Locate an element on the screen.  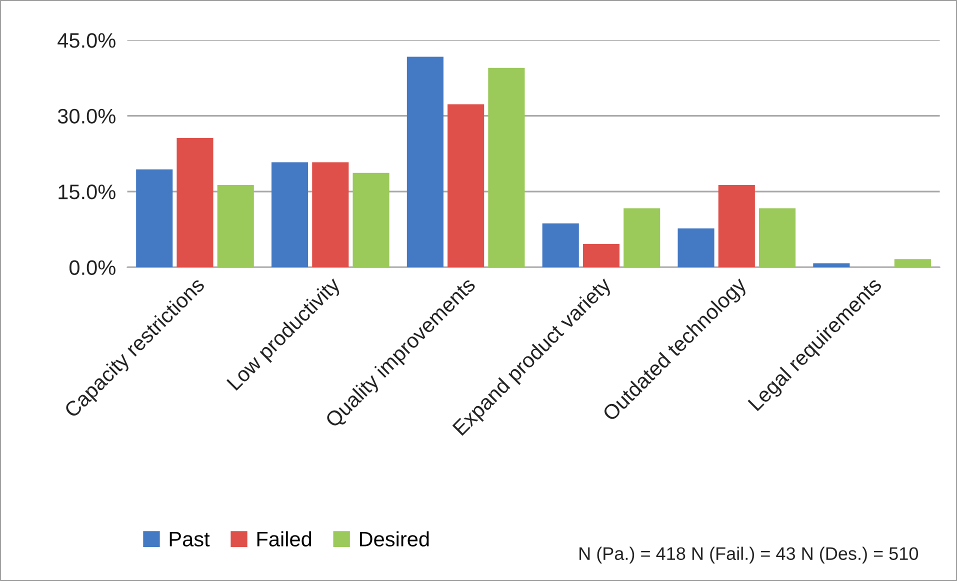
legend-label: Failed is located at coordinates (284, 539).